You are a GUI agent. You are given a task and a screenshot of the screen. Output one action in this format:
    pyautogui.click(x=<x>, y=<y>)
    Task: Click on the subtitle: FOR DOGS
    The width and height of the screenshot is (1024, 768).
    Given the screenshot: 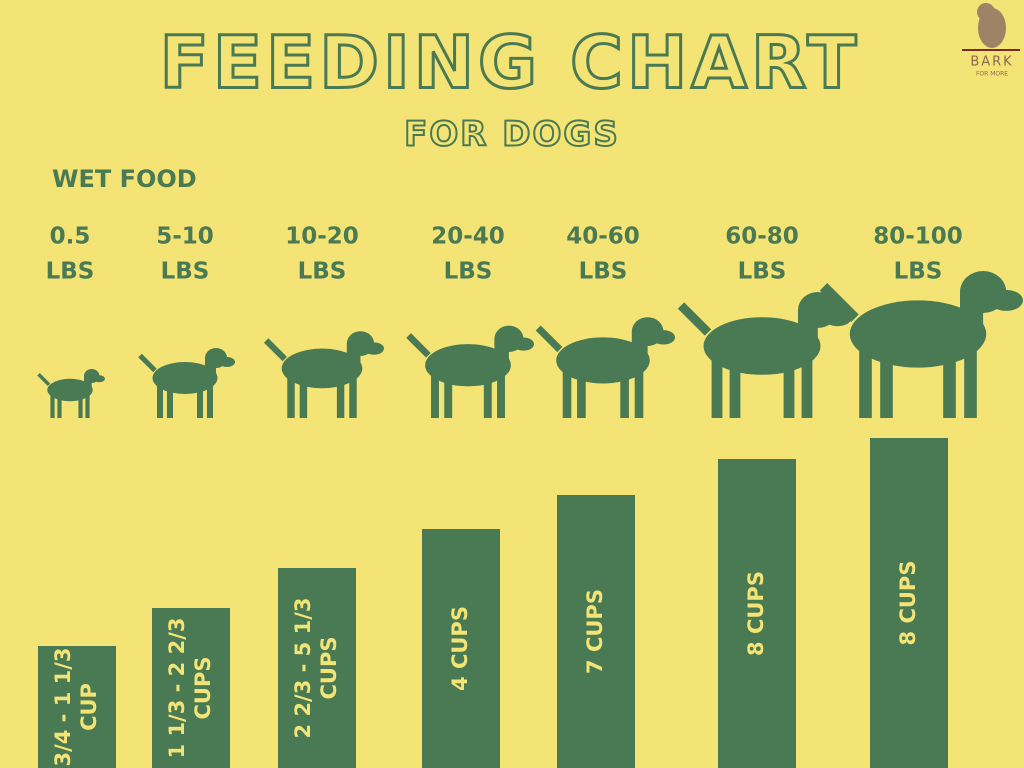 What is the action you would take?
    pyautogui.click(x=512, y=135)
    